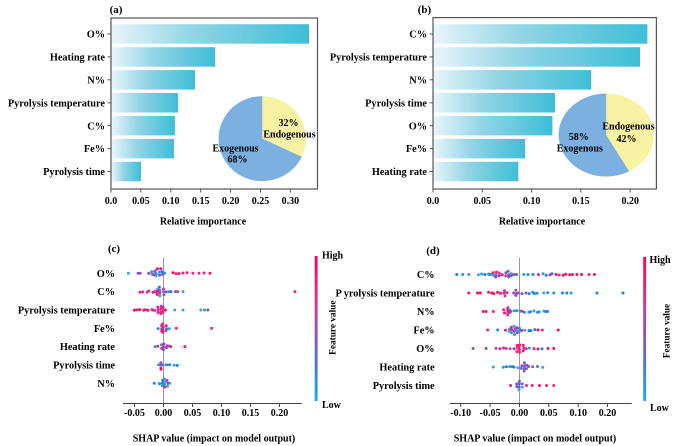  What do you see at coordinates (425, 10) in the screenshot?
I see `svg-text: (b)` at bounding box center [425, 10].